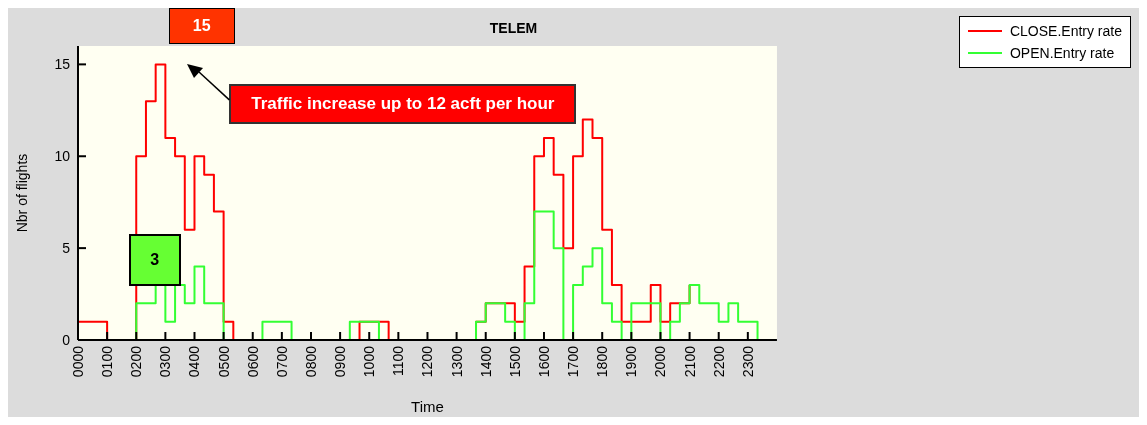 Image resolution: width=1147 pixels, height=425 pixels. Describe the element at coordinates (78, 361) in the screenshot. I see `x-tick-label: 0000` at that location.